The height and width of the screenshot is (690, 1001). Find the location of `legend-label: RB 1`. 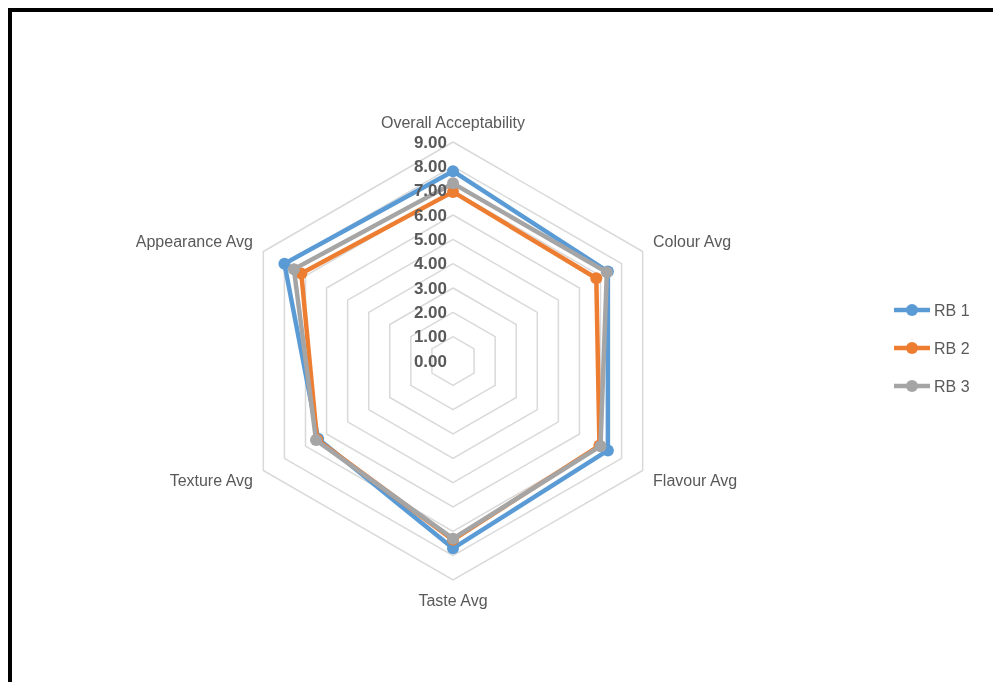

legend-label: RB 1 is located at coordinates (952, 310).